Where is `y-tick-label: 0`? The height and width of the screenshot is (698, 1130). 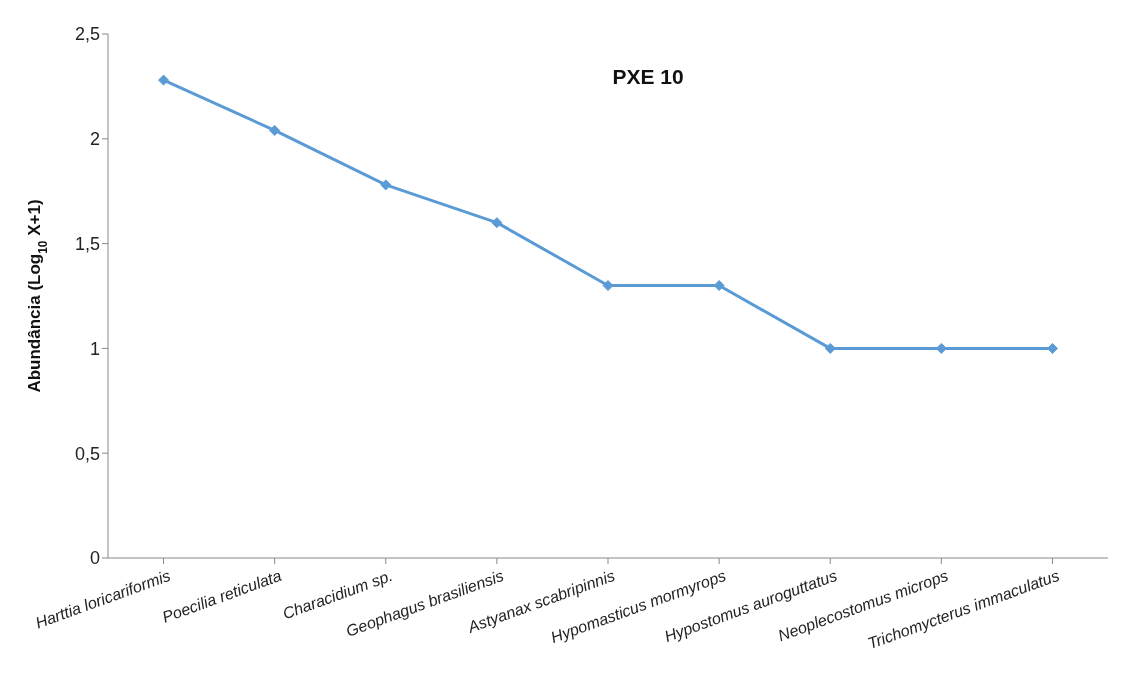
y-tick-label: 0 is located at coordinates (94, 558).